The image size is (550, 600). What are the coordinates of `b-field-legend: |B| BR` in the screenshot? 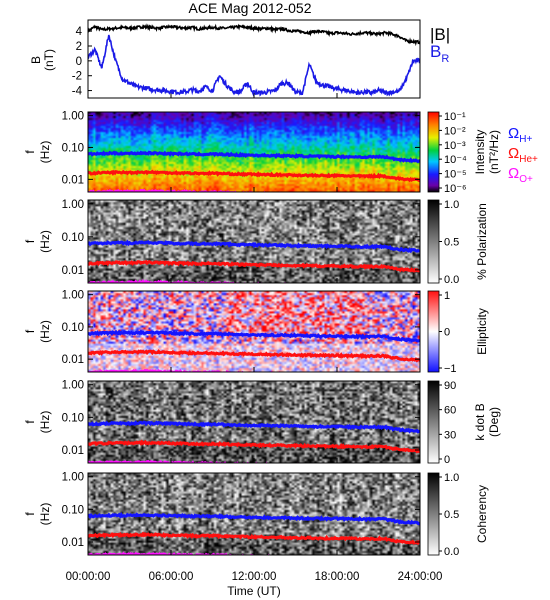 It's located at (440, 45).